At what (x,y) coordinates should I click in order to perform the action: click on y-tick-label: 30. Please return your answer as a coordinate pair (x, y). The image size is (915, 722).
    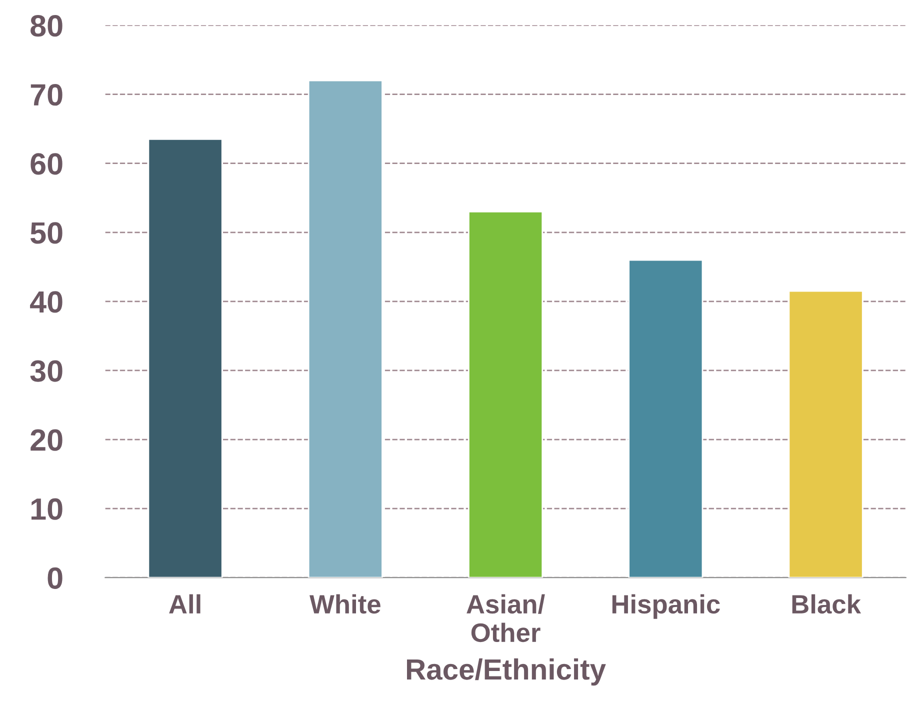
    Looking at the image, I should click on (46, 371).